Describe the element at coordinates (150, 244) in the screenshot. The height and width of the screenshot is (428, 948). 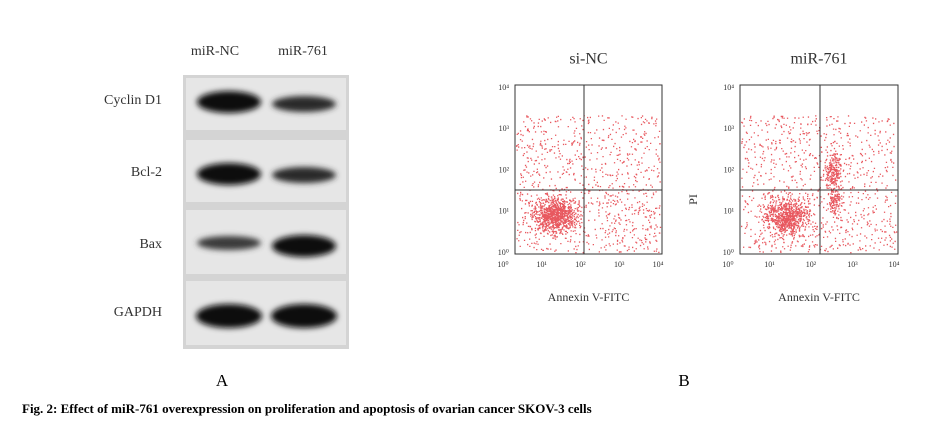
I see `protein-label: Bax` at that location.